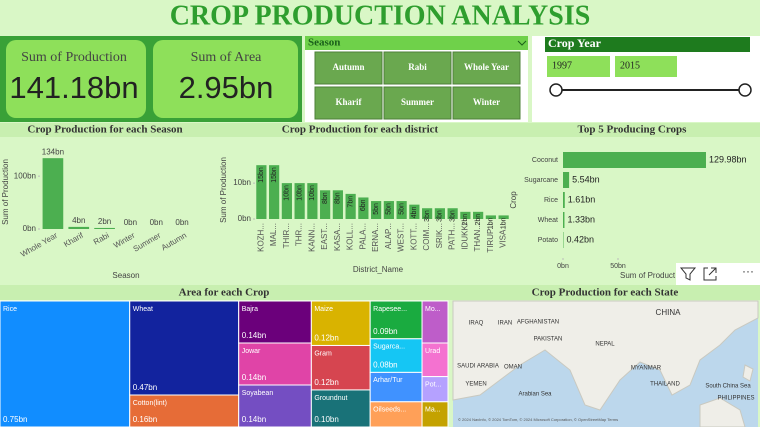 This screenshot has width=760, height=427. Describe the element at coordinates (478, 367) in the screenshot. I see `map-label: SAUDI ARABIA` at that location.